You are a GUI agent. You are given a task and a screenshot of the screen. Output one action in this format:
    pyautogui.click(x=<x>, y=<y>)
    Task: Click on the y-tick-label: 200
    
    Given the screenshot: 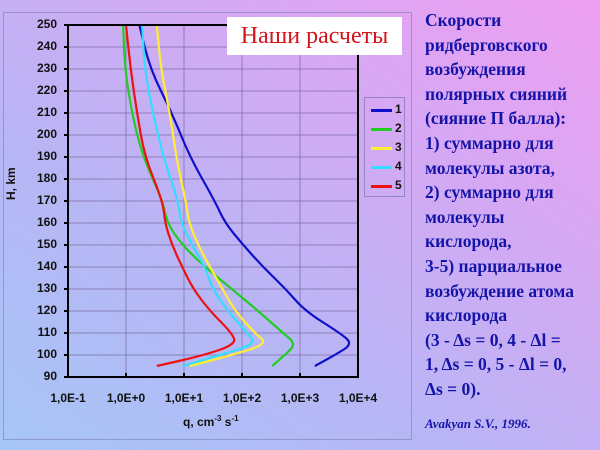 What is the action you would take?
    pyautogui.click(x=46, y=134)
    